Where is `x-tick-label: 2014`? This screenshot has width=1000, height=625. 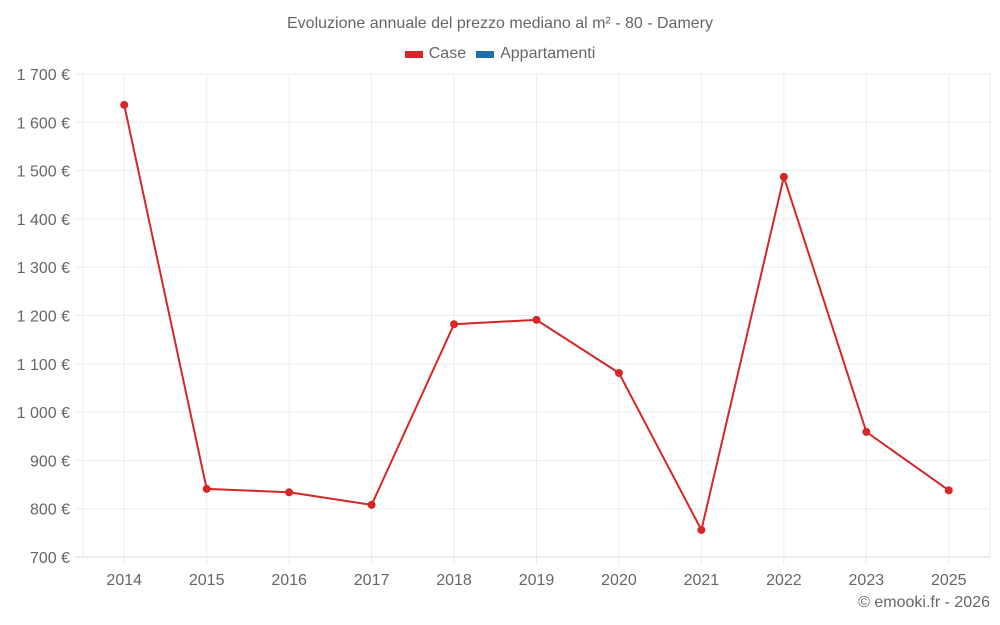 x-tick-label: 2014 is located at coordinates (124, 580).